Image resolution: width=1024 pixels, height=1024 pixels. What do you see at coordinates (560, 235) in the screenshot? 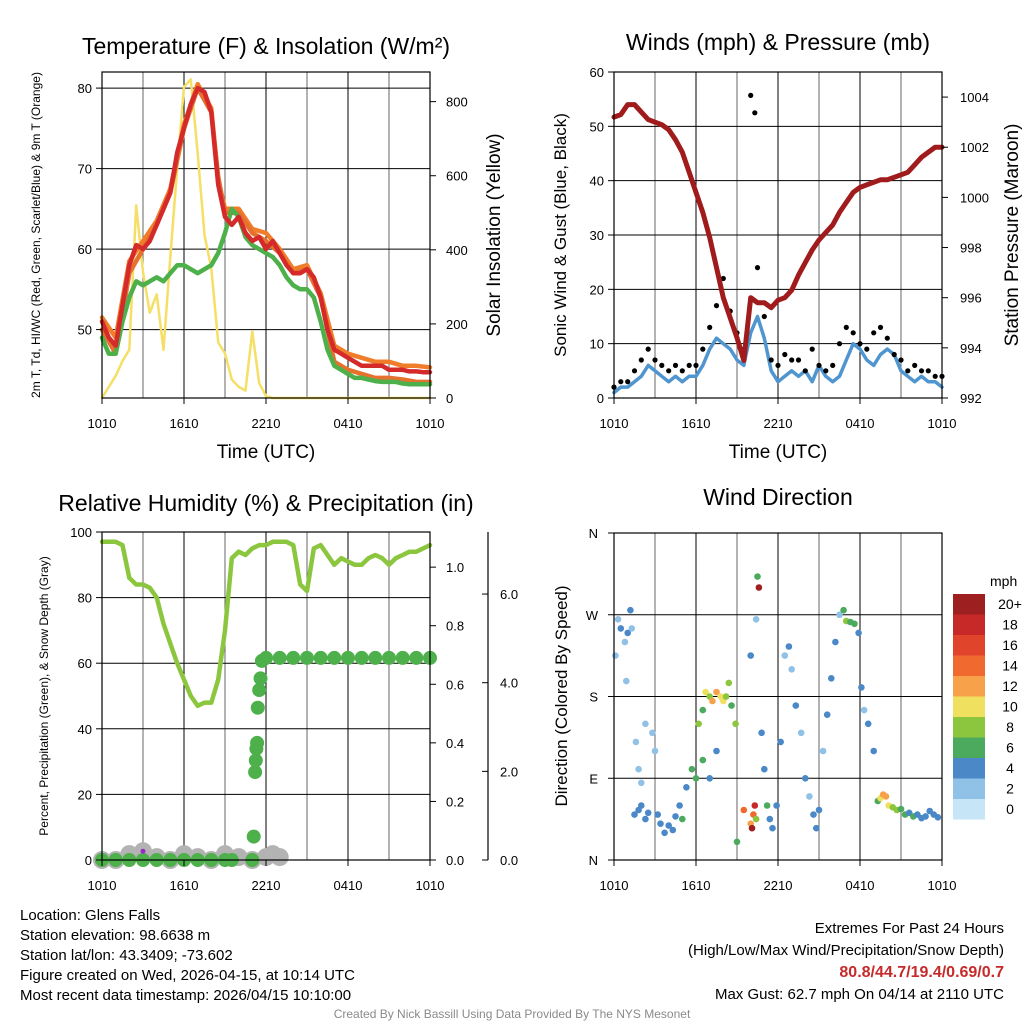
I see `wind-ylabel: Sonic Wind & Gust (Blue, Black)` at bounding box center [560, 235].